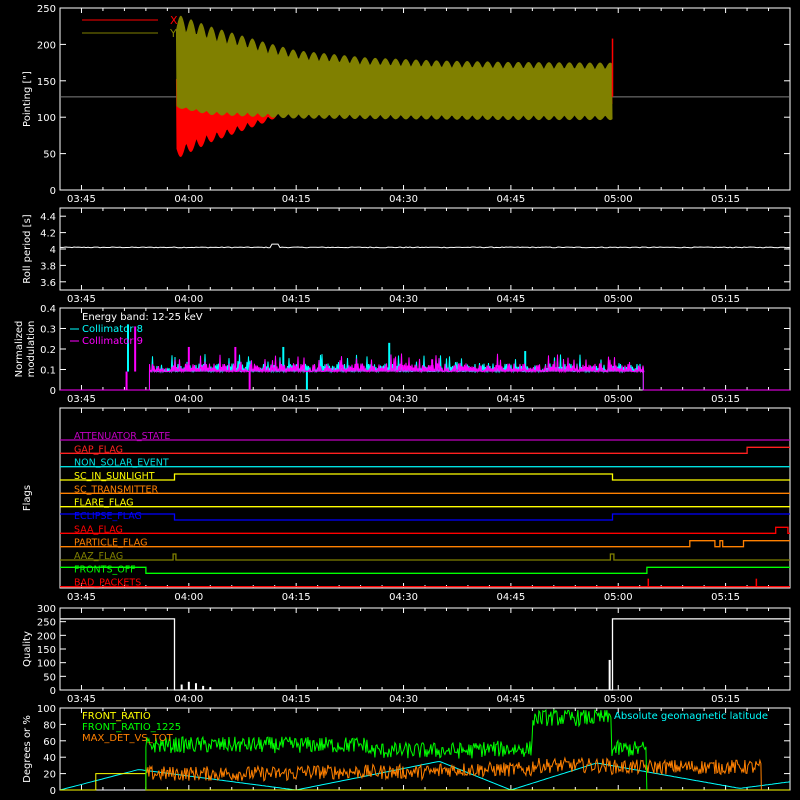 This screenshot has height=800, width=800. What do you see at coordinates (27, 498) in the screenshot?
I see `y-axis-label: Flags` at bounding box center [27, 498].